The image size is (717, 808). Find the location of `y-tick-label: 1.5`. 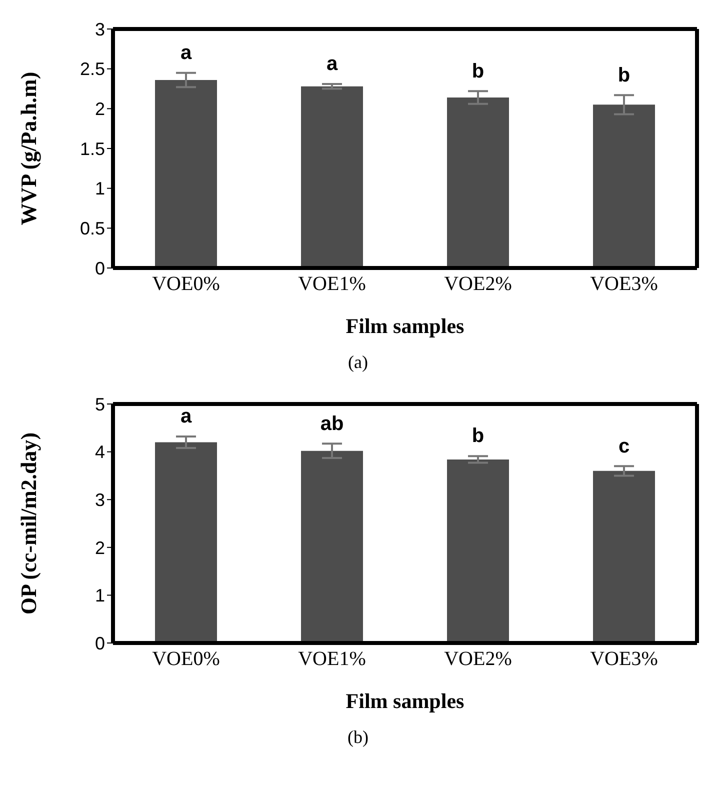

y-tick-label: 1.5 is located at coordinates (92, 148).